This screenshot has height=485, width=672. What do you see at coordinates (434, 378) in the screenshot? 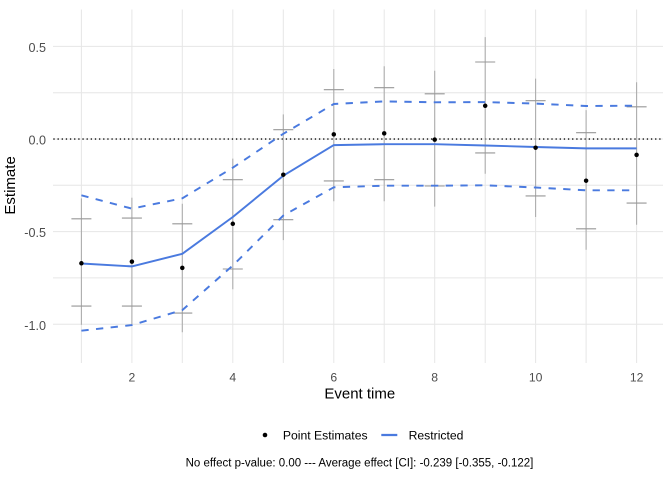
I see `svg-text: 8` at bounding box center [434, 378].